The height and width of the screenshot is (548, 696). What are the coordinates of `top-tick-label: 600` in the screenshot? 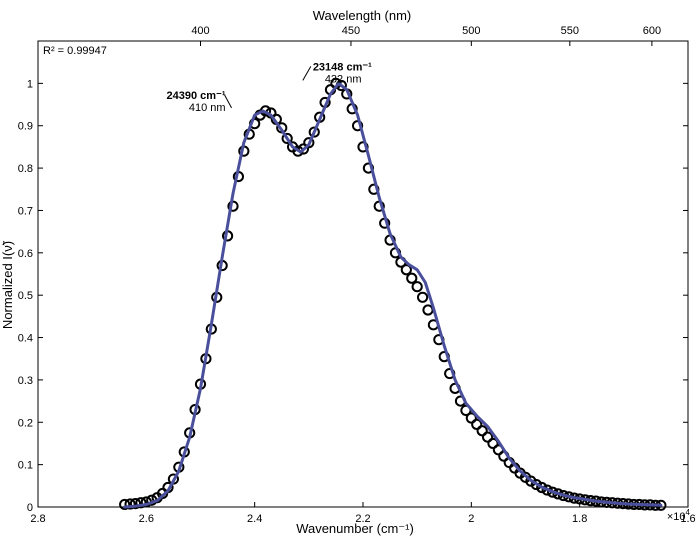 It's located at (652, 31).